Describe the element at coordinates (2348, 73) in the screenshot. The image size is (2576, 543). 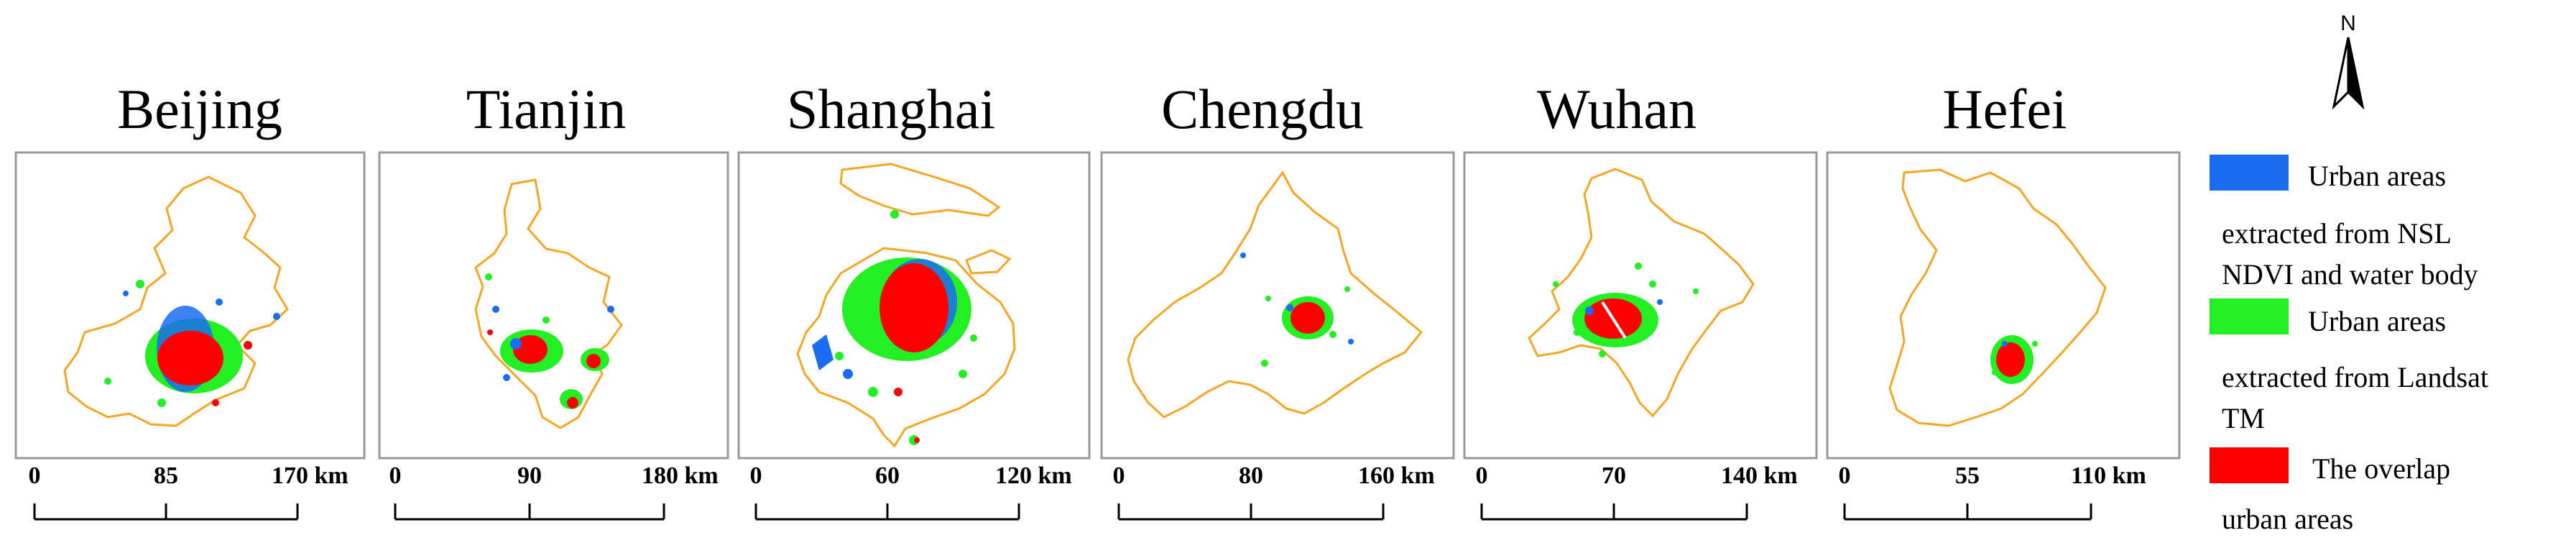
I see `north-arrow-icon` at that location.